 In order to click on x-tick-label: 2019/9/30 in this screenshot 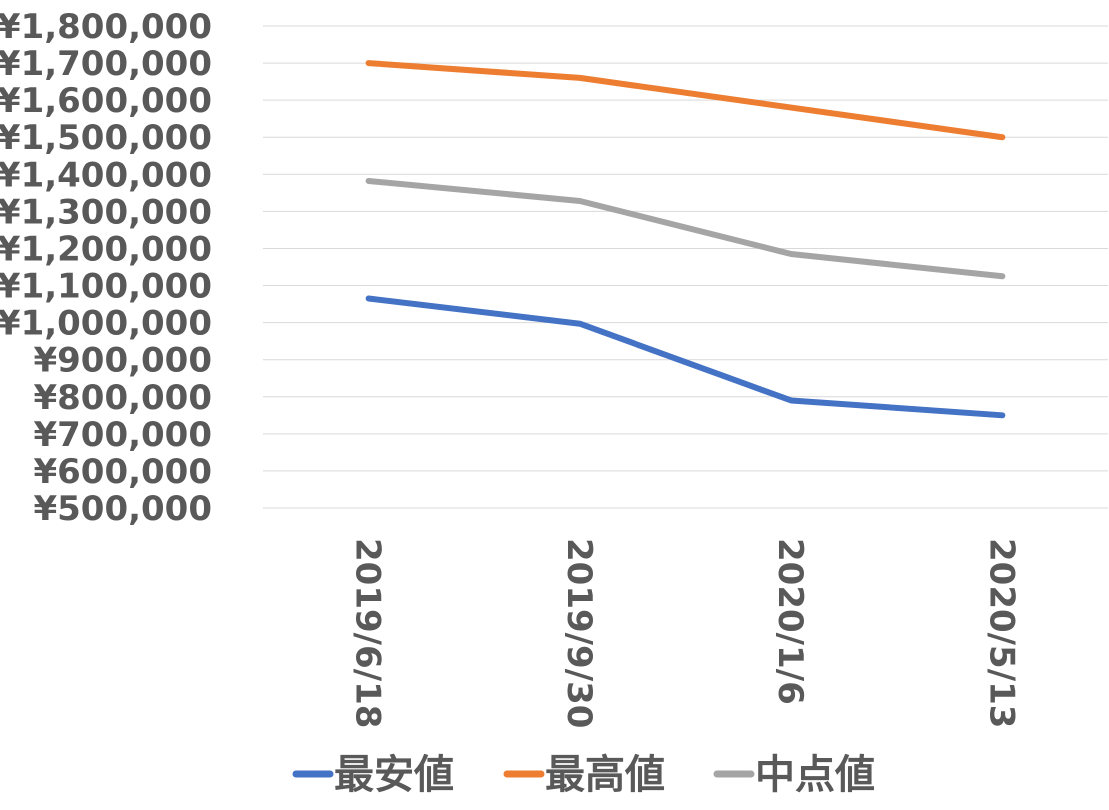, I will do `click(579, 633)`.